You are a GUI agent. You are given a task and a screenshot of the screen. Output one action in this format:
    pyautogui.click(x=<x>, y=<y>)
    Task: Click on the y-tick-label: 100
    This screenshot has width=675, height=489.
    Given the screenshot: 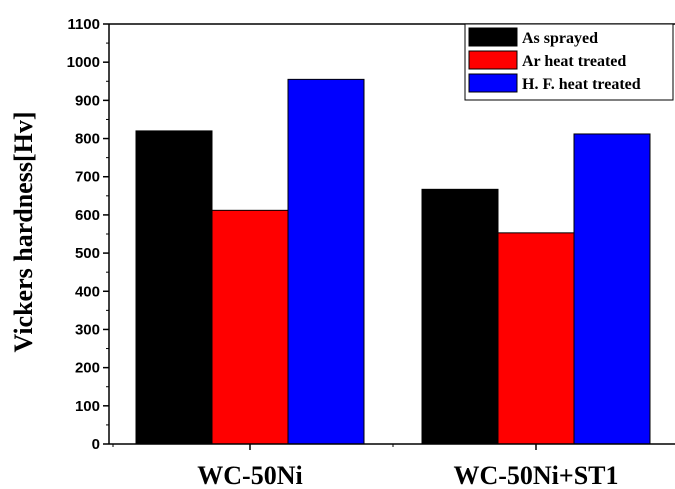 What is the action you would take?
    pyautogui.click(x=87, y=406)
    